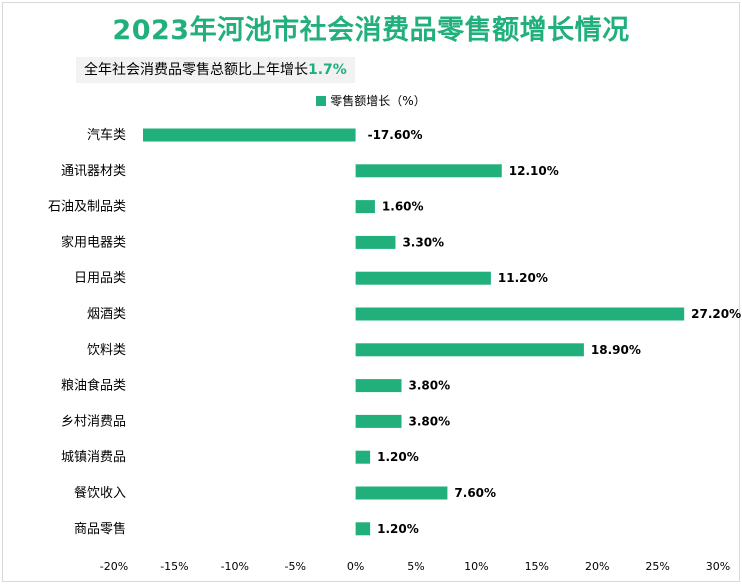 The height and width of the screenshot is (584, 742). I want to click on category-label: 汽车类, so click(106, 135).